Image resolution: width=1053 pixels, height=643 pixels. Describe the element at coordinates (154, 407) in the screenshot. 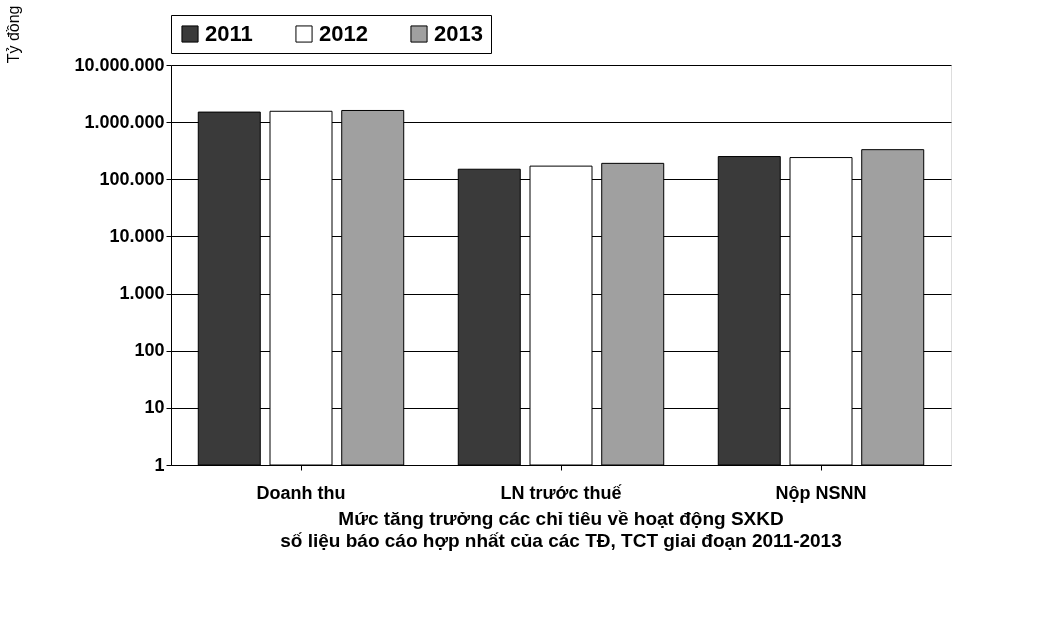

I see `y-tick-label: 10` at that location.